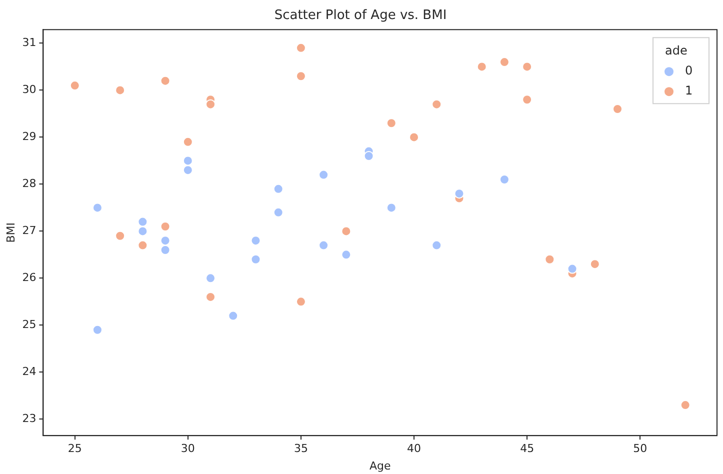  What do you see at coordinates (29, 371) in the screenshot?
I see `y-tick-label: 24` at bounding box center [29, 371].